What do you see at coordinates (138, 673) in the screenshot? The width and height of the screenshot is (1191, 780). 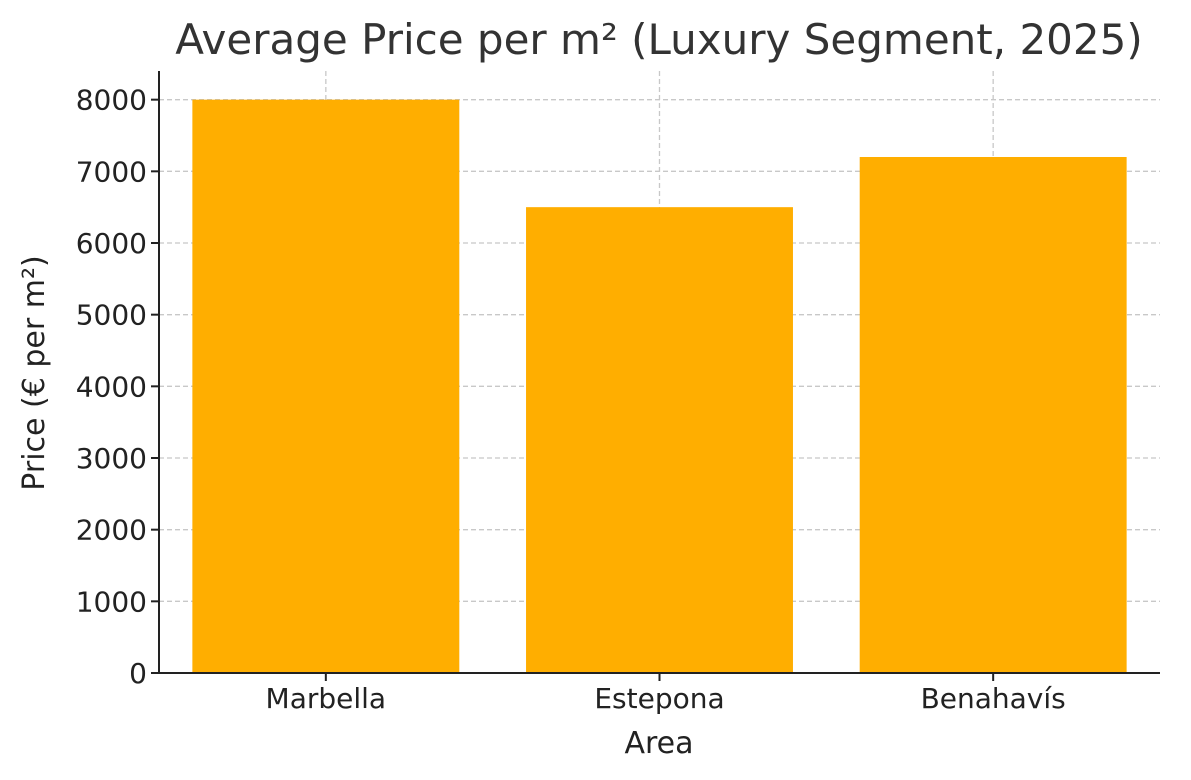 I see `y-tick-label: 0` at bounding box center [138, 673].